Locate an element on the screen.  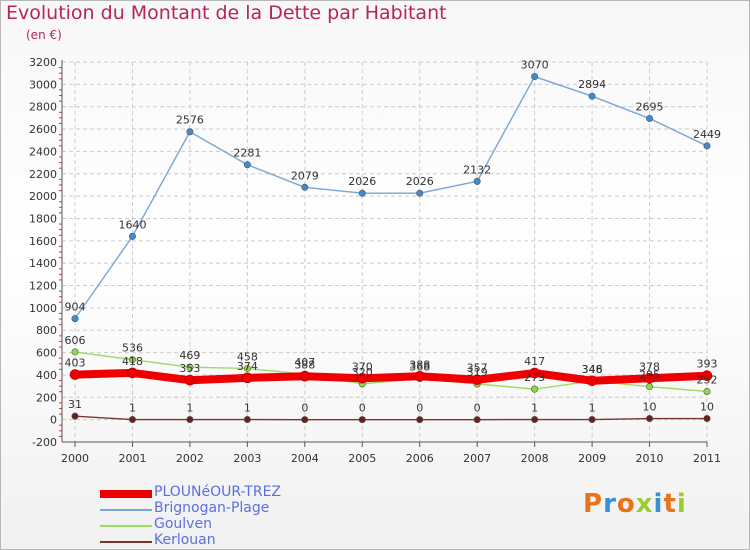
legend-swatch-plouneour-trez is located at coordinates (126, 494).